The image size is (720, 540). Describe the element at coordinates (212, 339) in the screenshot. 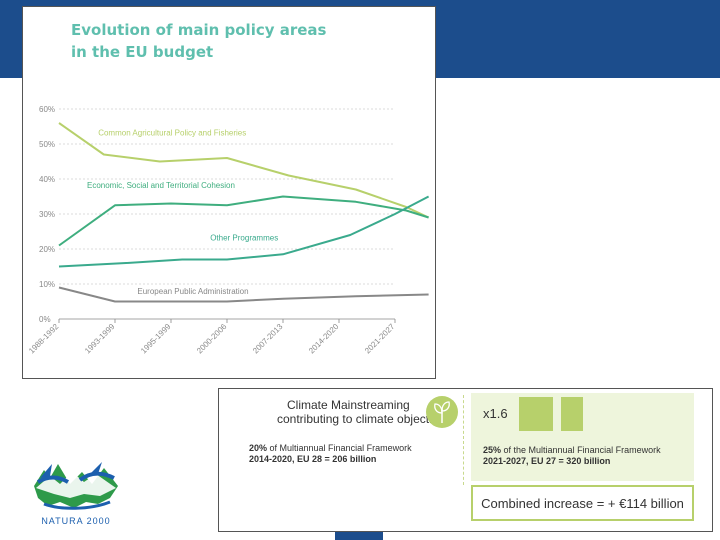

I see `x-tick-label: 2000-2006` at that location.